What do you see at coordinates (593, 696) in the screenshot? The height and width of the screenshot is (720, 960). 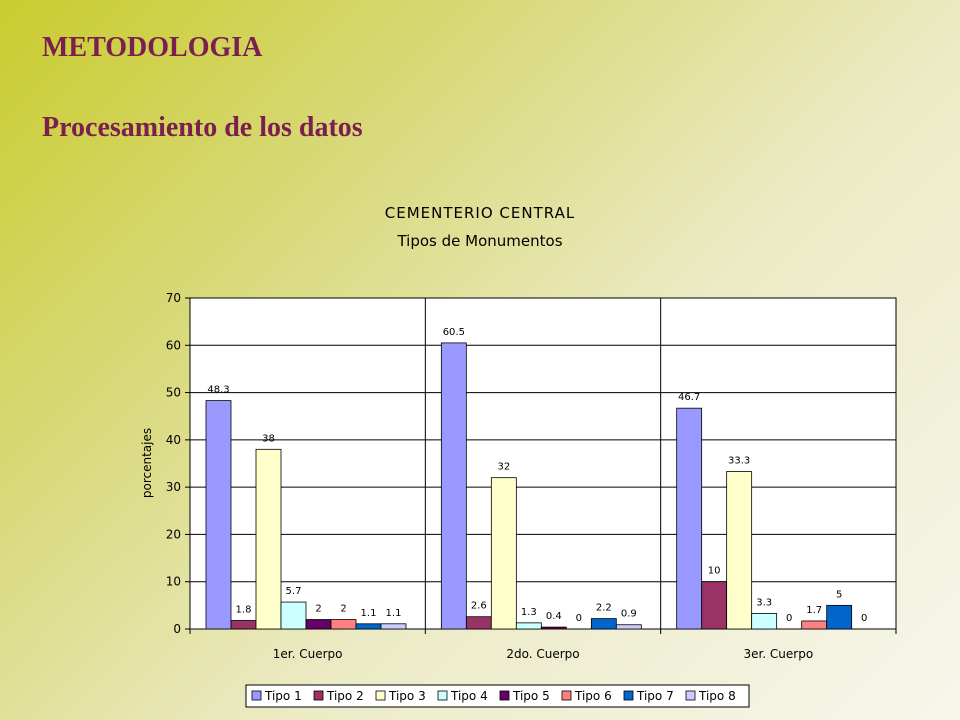 I see `legend-label: Tipo 6` at bounding box center [593, 696].